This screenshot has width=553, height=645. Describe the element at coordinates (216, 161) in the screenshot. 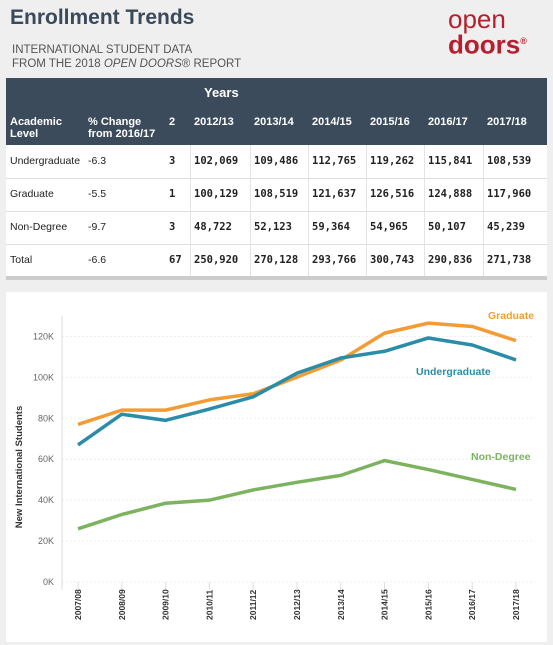

I see `table-cell: 102,069` at that location.